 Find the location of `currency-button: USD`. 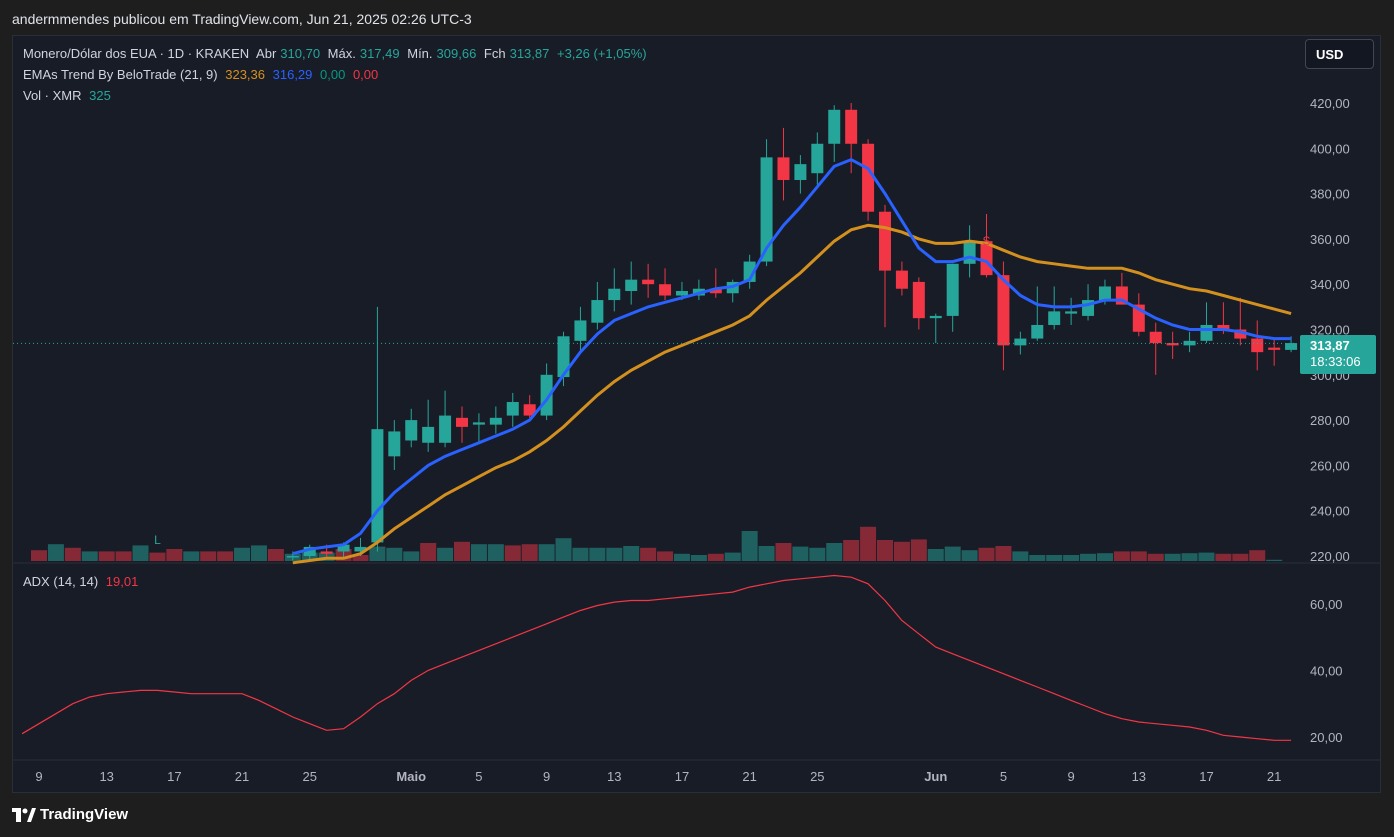

currency-button: USD is located at coordinates (1339, 54).